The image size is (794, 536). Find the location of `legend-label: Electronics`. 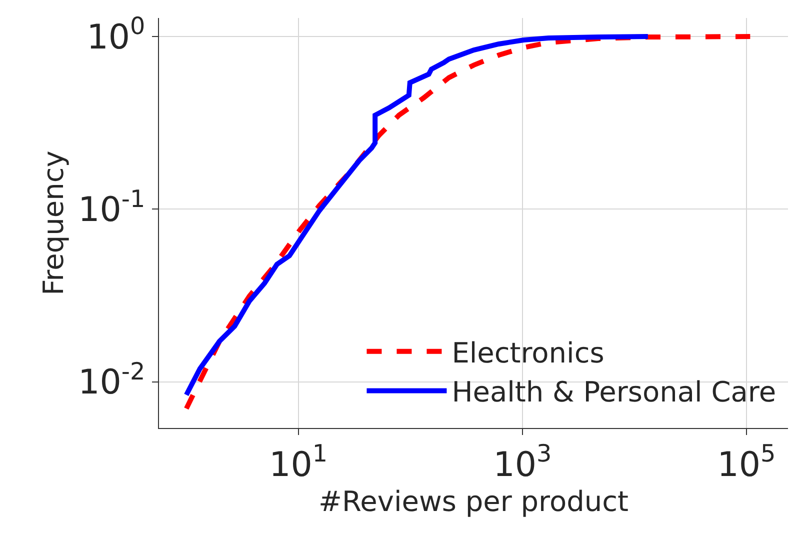

legend-label: Electronics is located at coordinates (528, 353).